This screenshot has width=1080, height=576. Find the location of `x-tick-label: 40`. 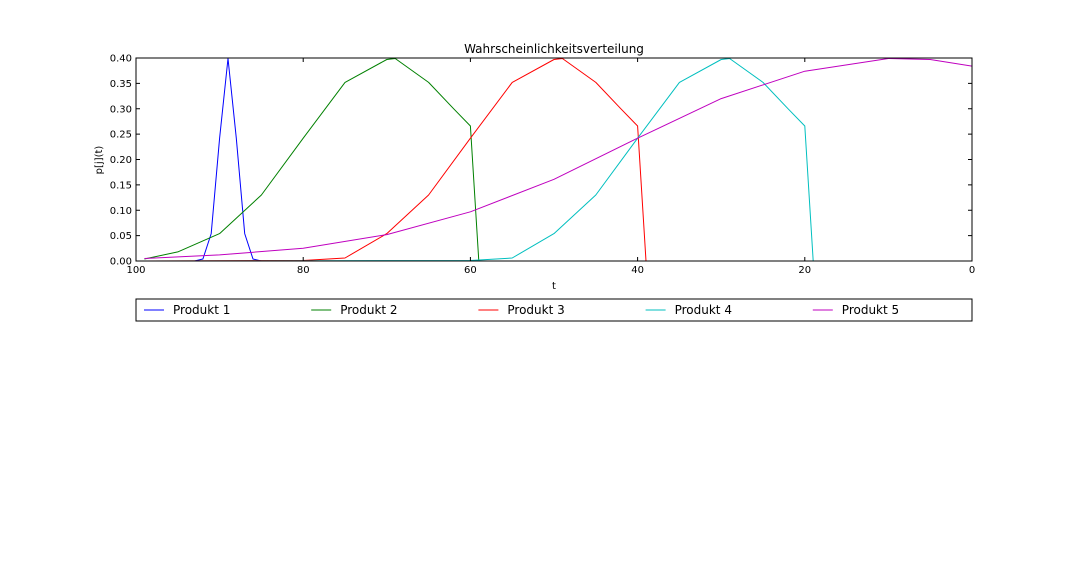

x-tick-label: 40 is located at coordinates (637, 270).